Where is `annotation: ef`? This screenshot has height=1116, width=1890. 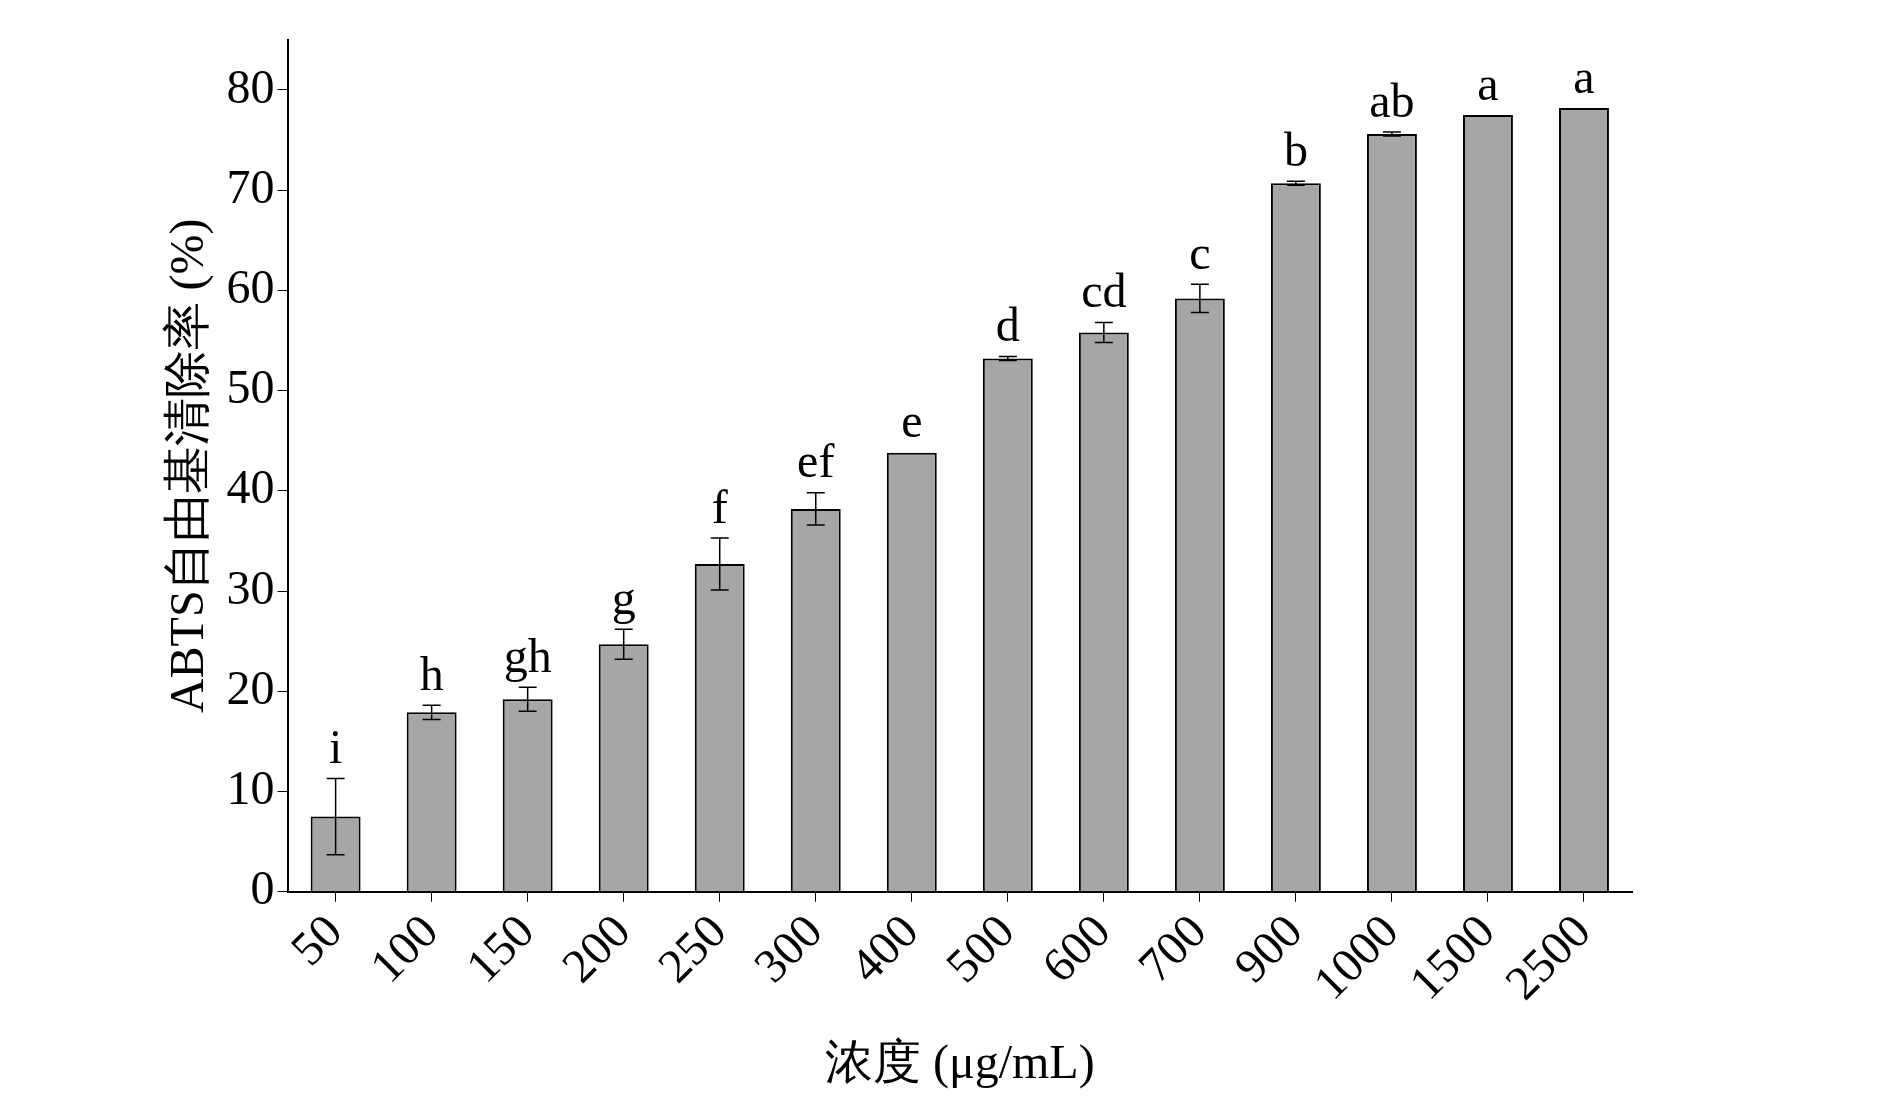
annotation: ef is located at coordinates (816, 461).